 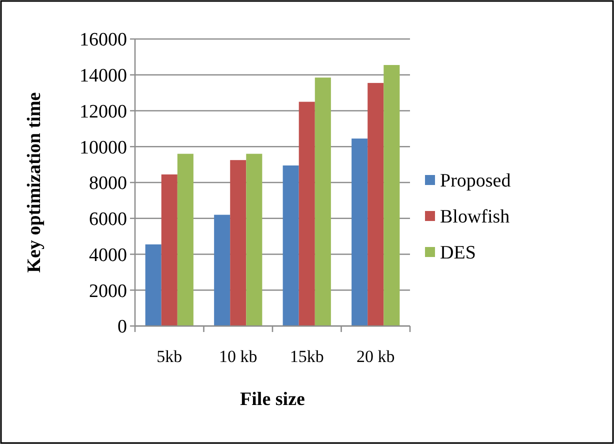 What do you see at coordinates (458, 253) in the screenshot?
I see `legend-label: DES` at bounding box center [458, 253].